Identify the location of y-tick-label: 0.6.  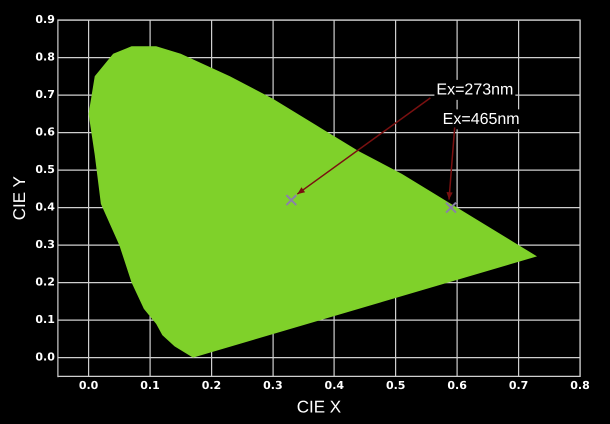
(45, 131).